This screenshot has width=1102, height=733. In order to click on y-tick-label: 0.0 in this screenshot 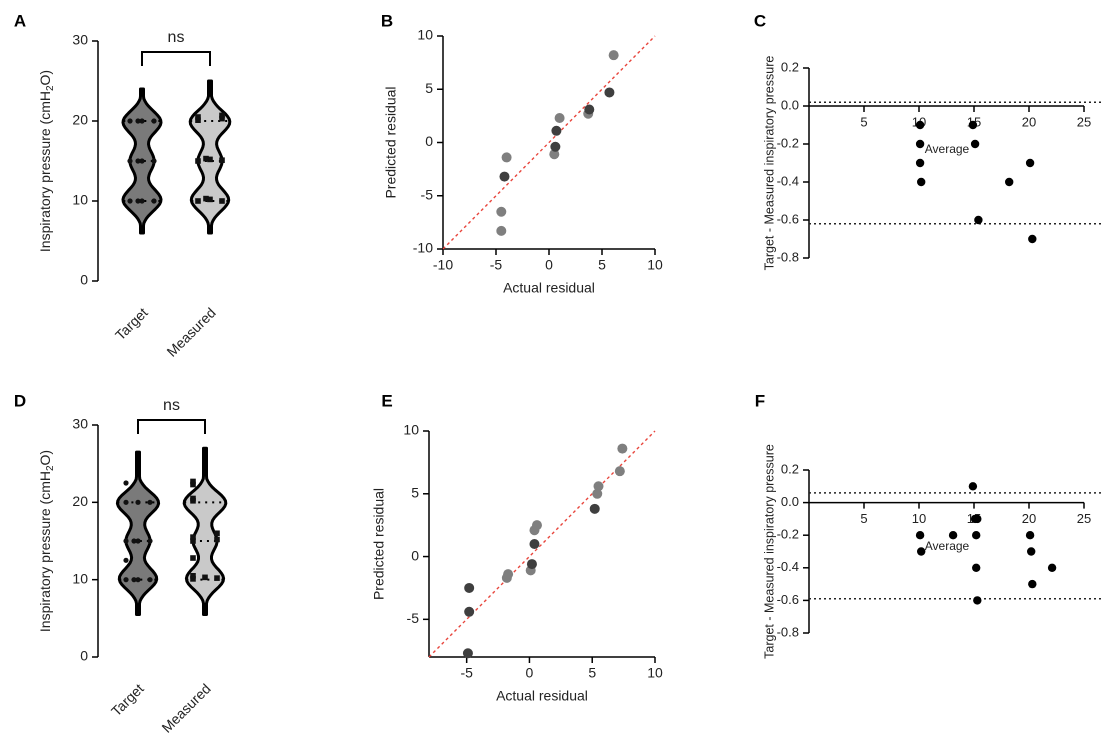, I will do `click(790, 501)`.